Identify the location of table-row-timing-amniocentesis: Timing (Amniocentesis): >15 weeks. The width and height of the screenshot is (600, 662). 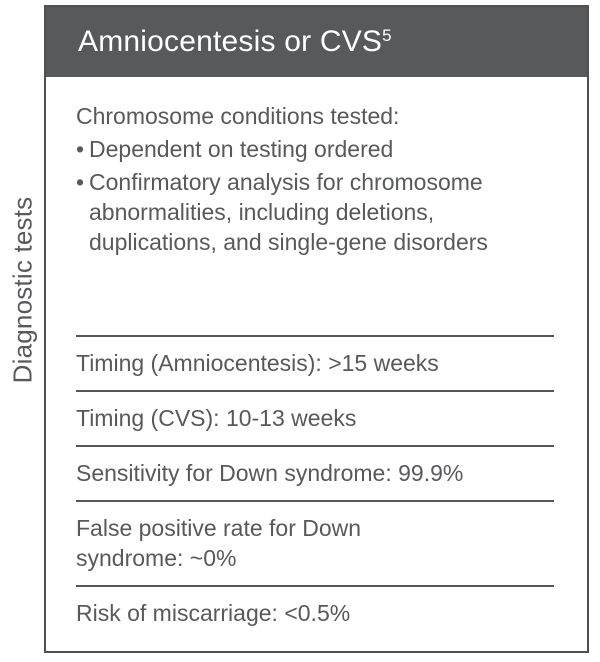
(315, 362).